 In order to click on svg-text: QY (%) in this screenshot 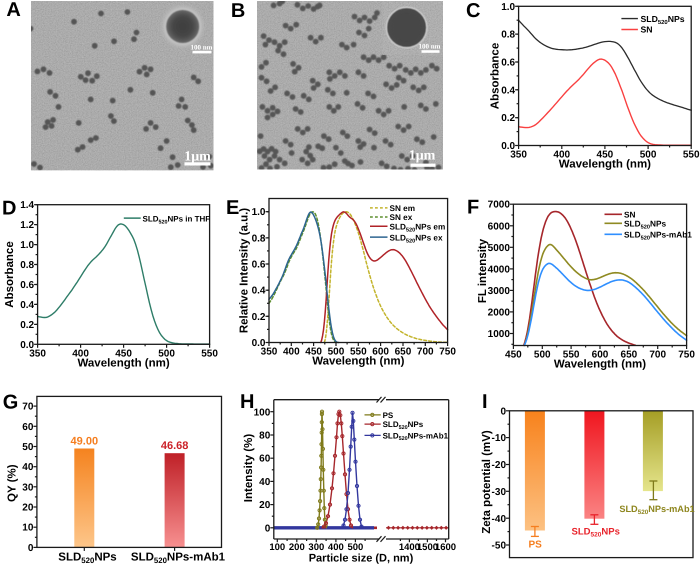, I will do `click(13, 483)`.